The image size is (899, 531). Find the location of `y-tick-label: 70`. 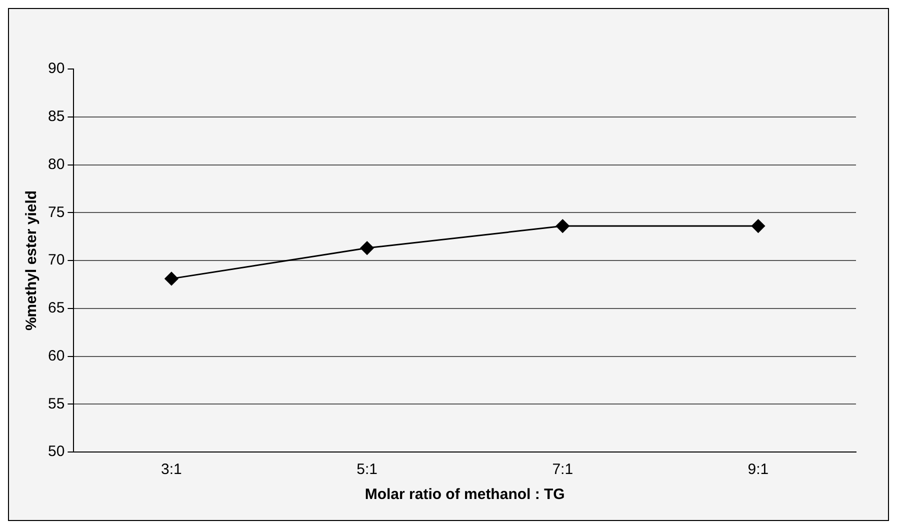

y-tick-label: 70 is located at coordinates (56, 260).